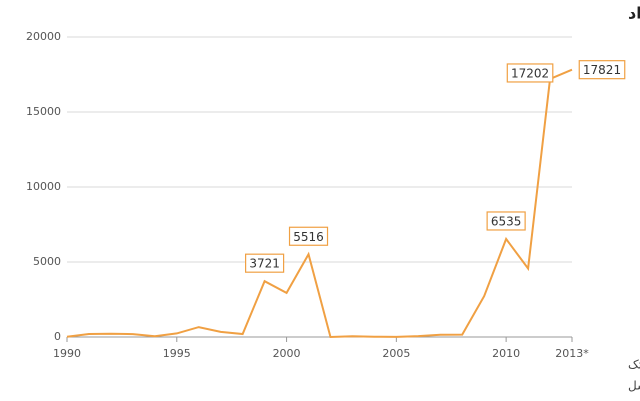 Image resolution: width=640 pixels, height=401 pixels. Describe the element at coordinates (506, 353) in the screenshot. I see `x-tick-label: 2010` at that location.